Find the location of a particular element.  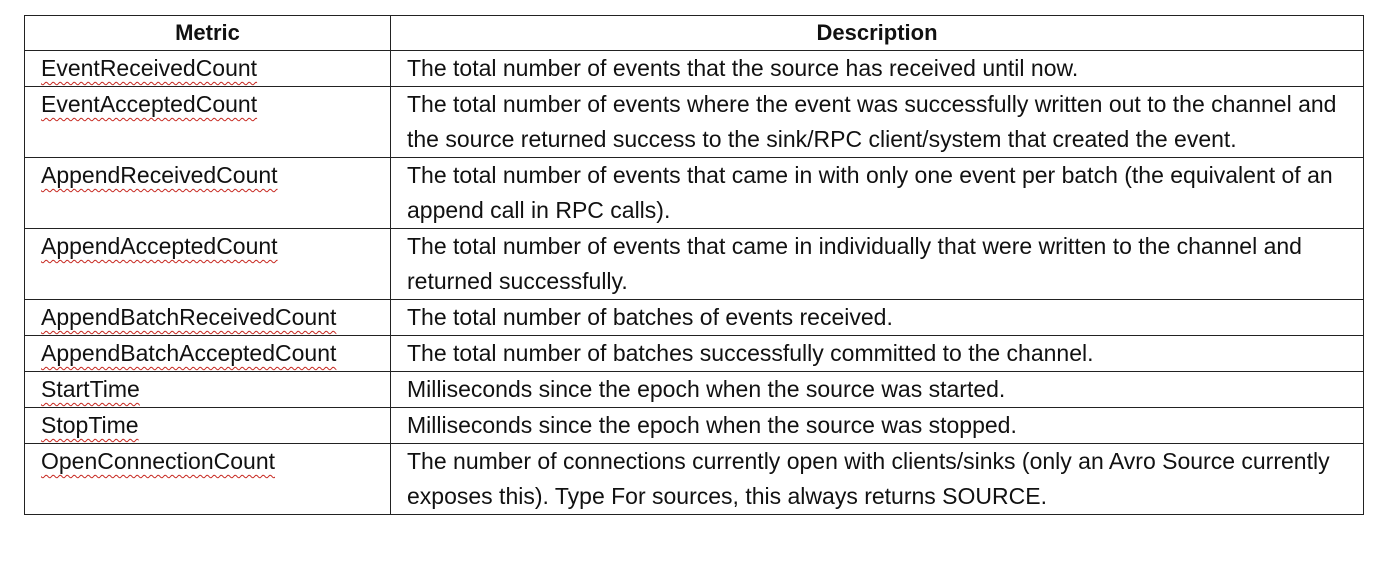

metric-cell: AppendReceivedCount is located at coordinates (207, 193).